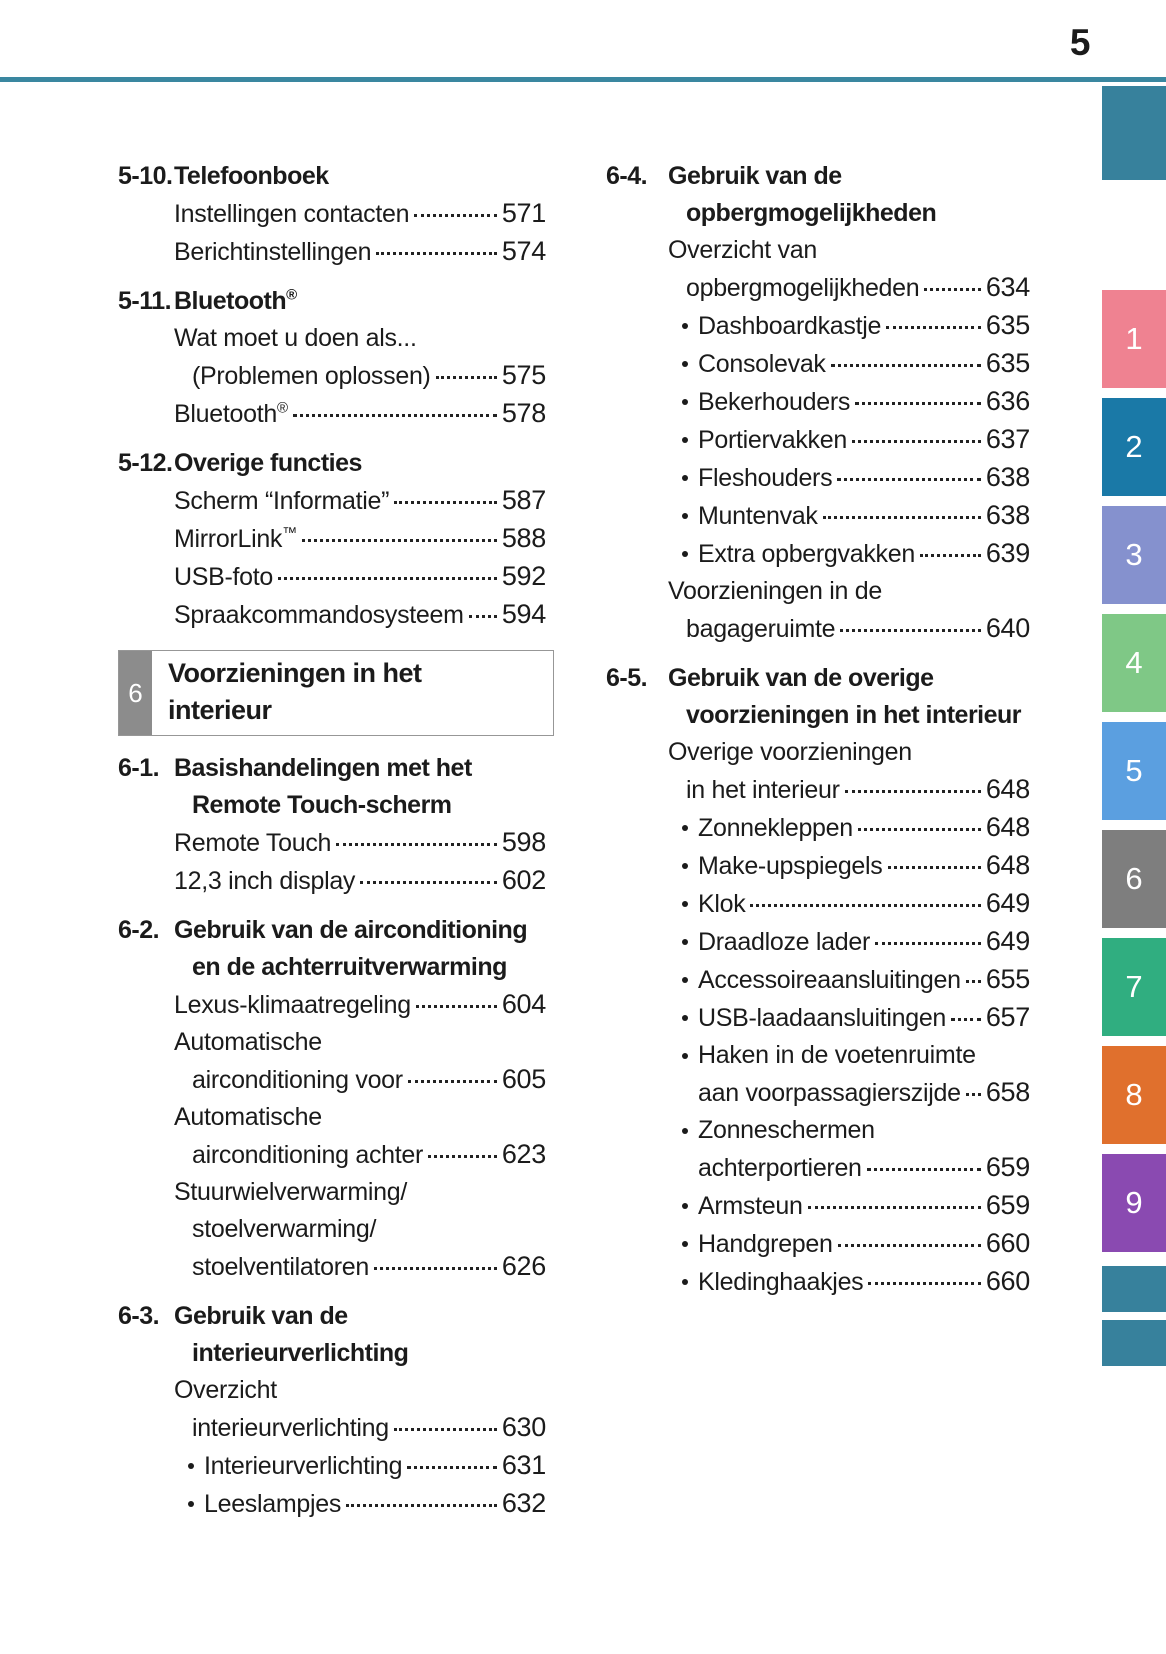 Image resolution: width=1166 pixels, height=1654 pixels. Describe the element at coordinates (235, 538) in the screenshot. I see `entry-label: MirrorLink™` at that location.